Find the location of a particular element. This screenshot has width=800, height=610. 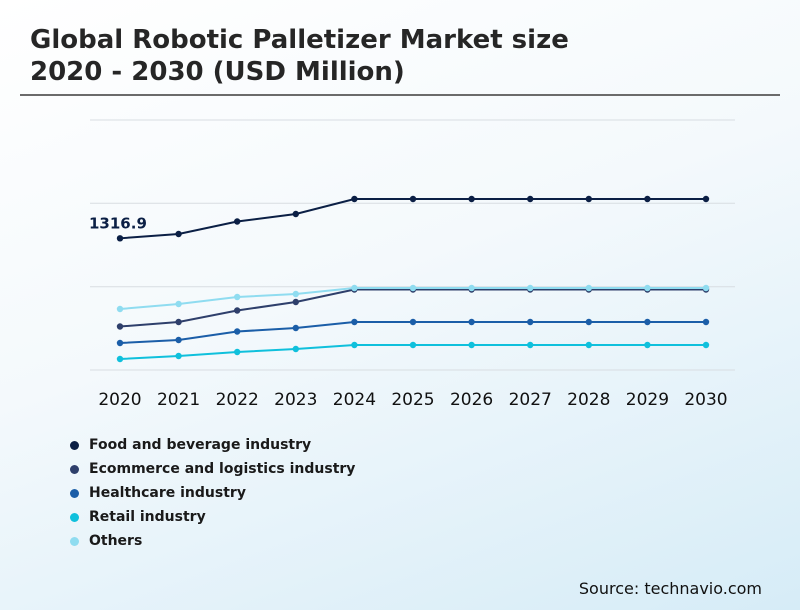

chart-title-line-1: Global Robotic Palletizer Market size is located at coordinates (299, 40).